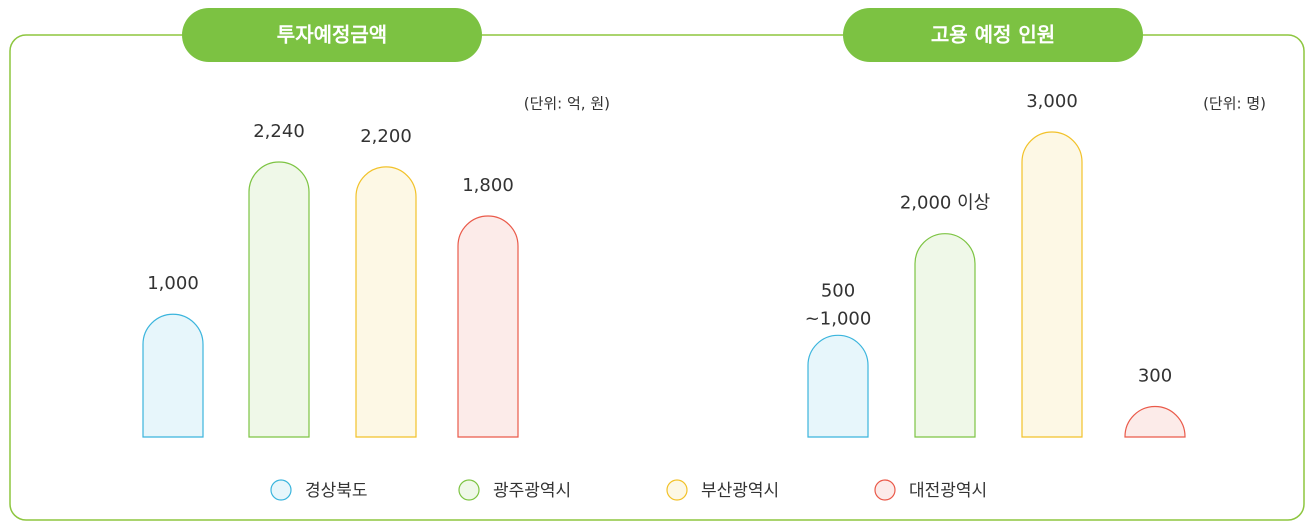 The width and height of the screenshot is (1314, 529). I want to click on value-label: 2,000 이상, so click(945, 203).